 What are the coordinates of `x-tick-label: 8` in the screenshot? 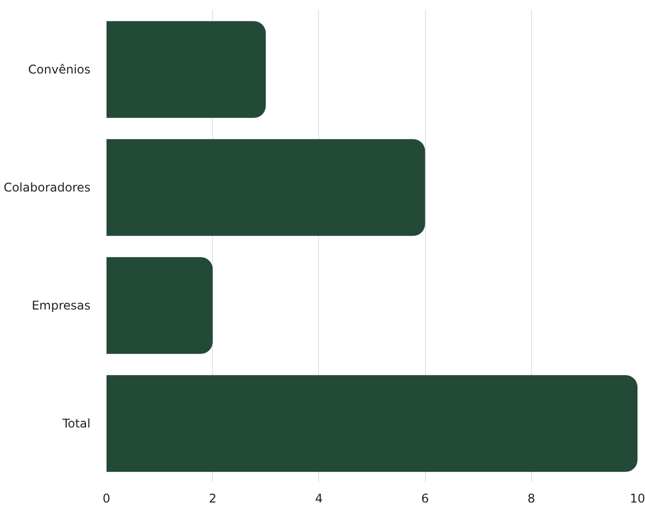 It's located at (531, 498).